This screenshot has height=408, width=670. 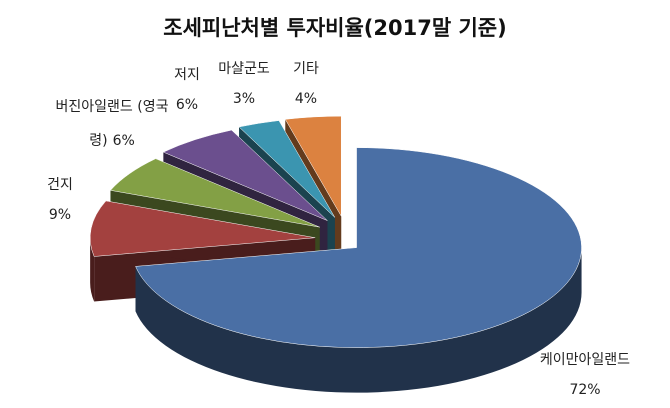 I want to click on data-label: 저지 6%, so click(x=187, y=90).